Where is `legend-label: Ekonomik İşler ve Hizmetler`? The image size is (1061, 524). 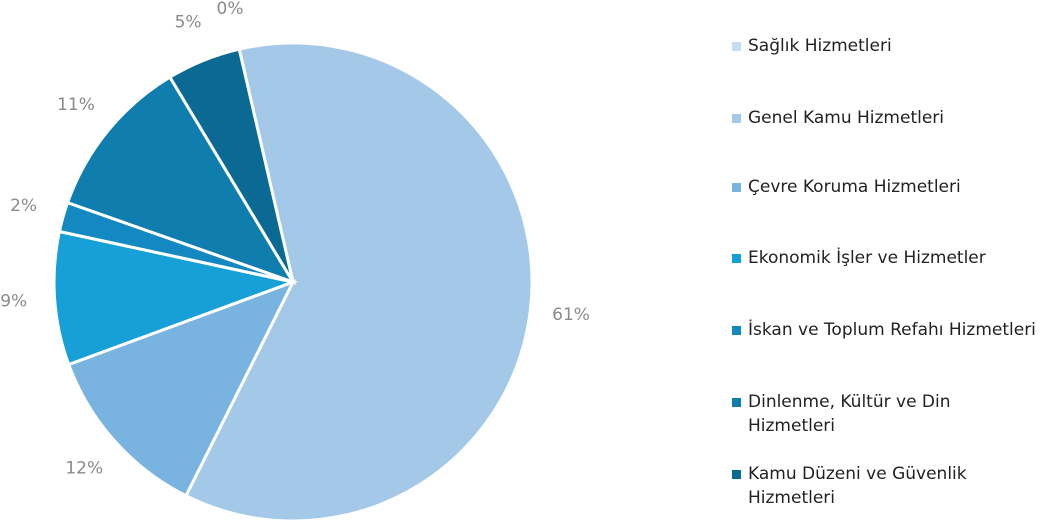
legend-label: Ekonomik İşler ve Hizmetler is located at coordinates (867, 258).